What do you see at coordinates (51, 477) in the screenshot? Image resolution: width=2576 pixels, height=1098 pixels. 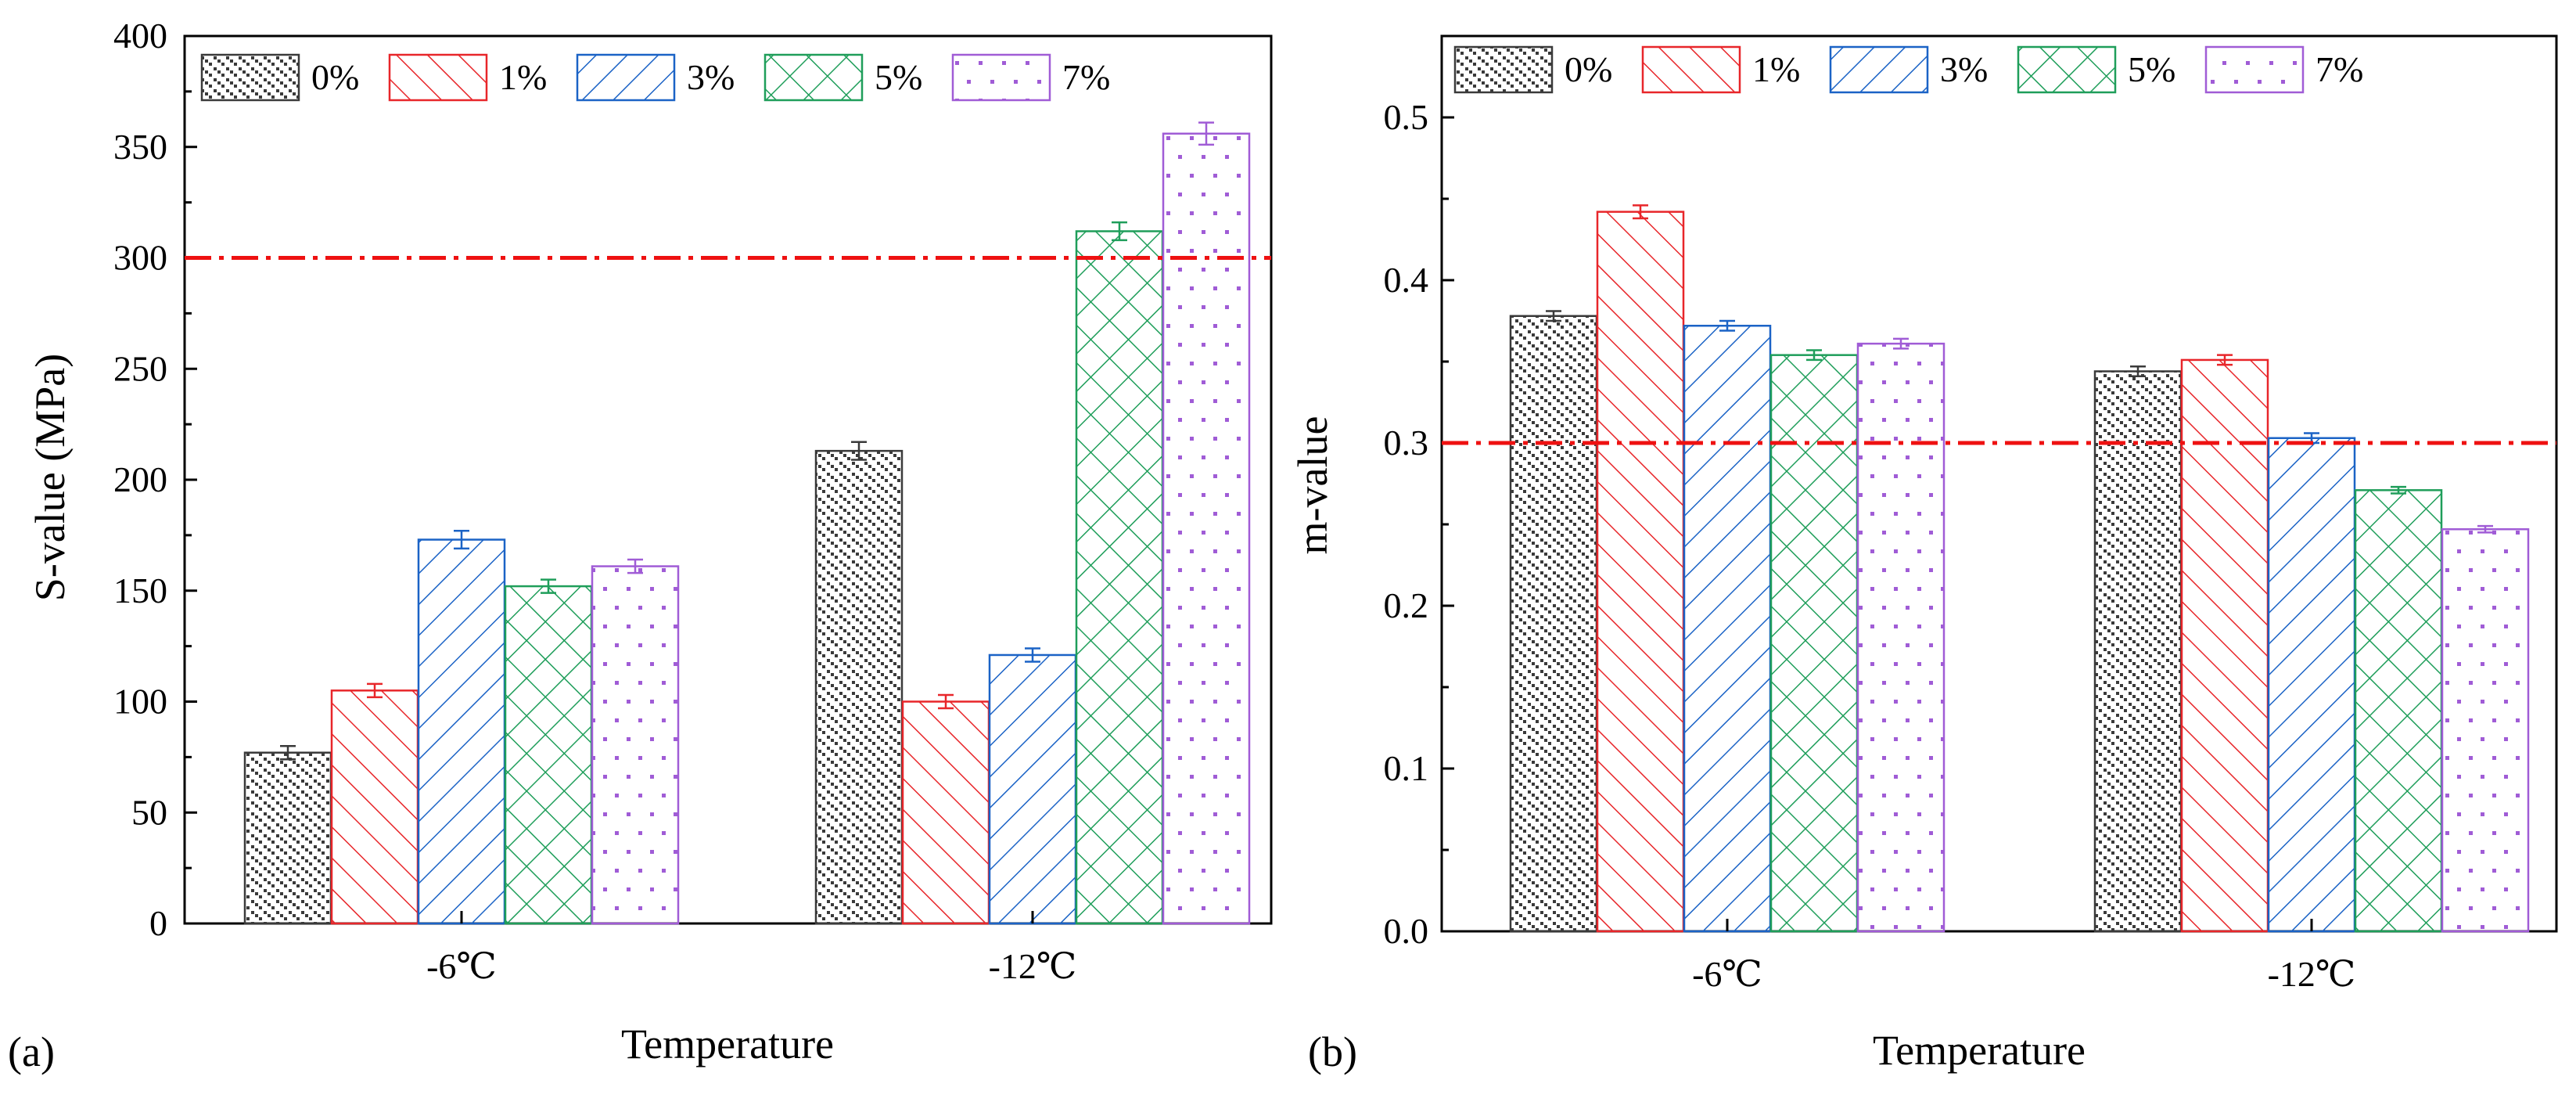 I see `y-axis-label: S-value (MPa)` at bounding box center [51, 477].